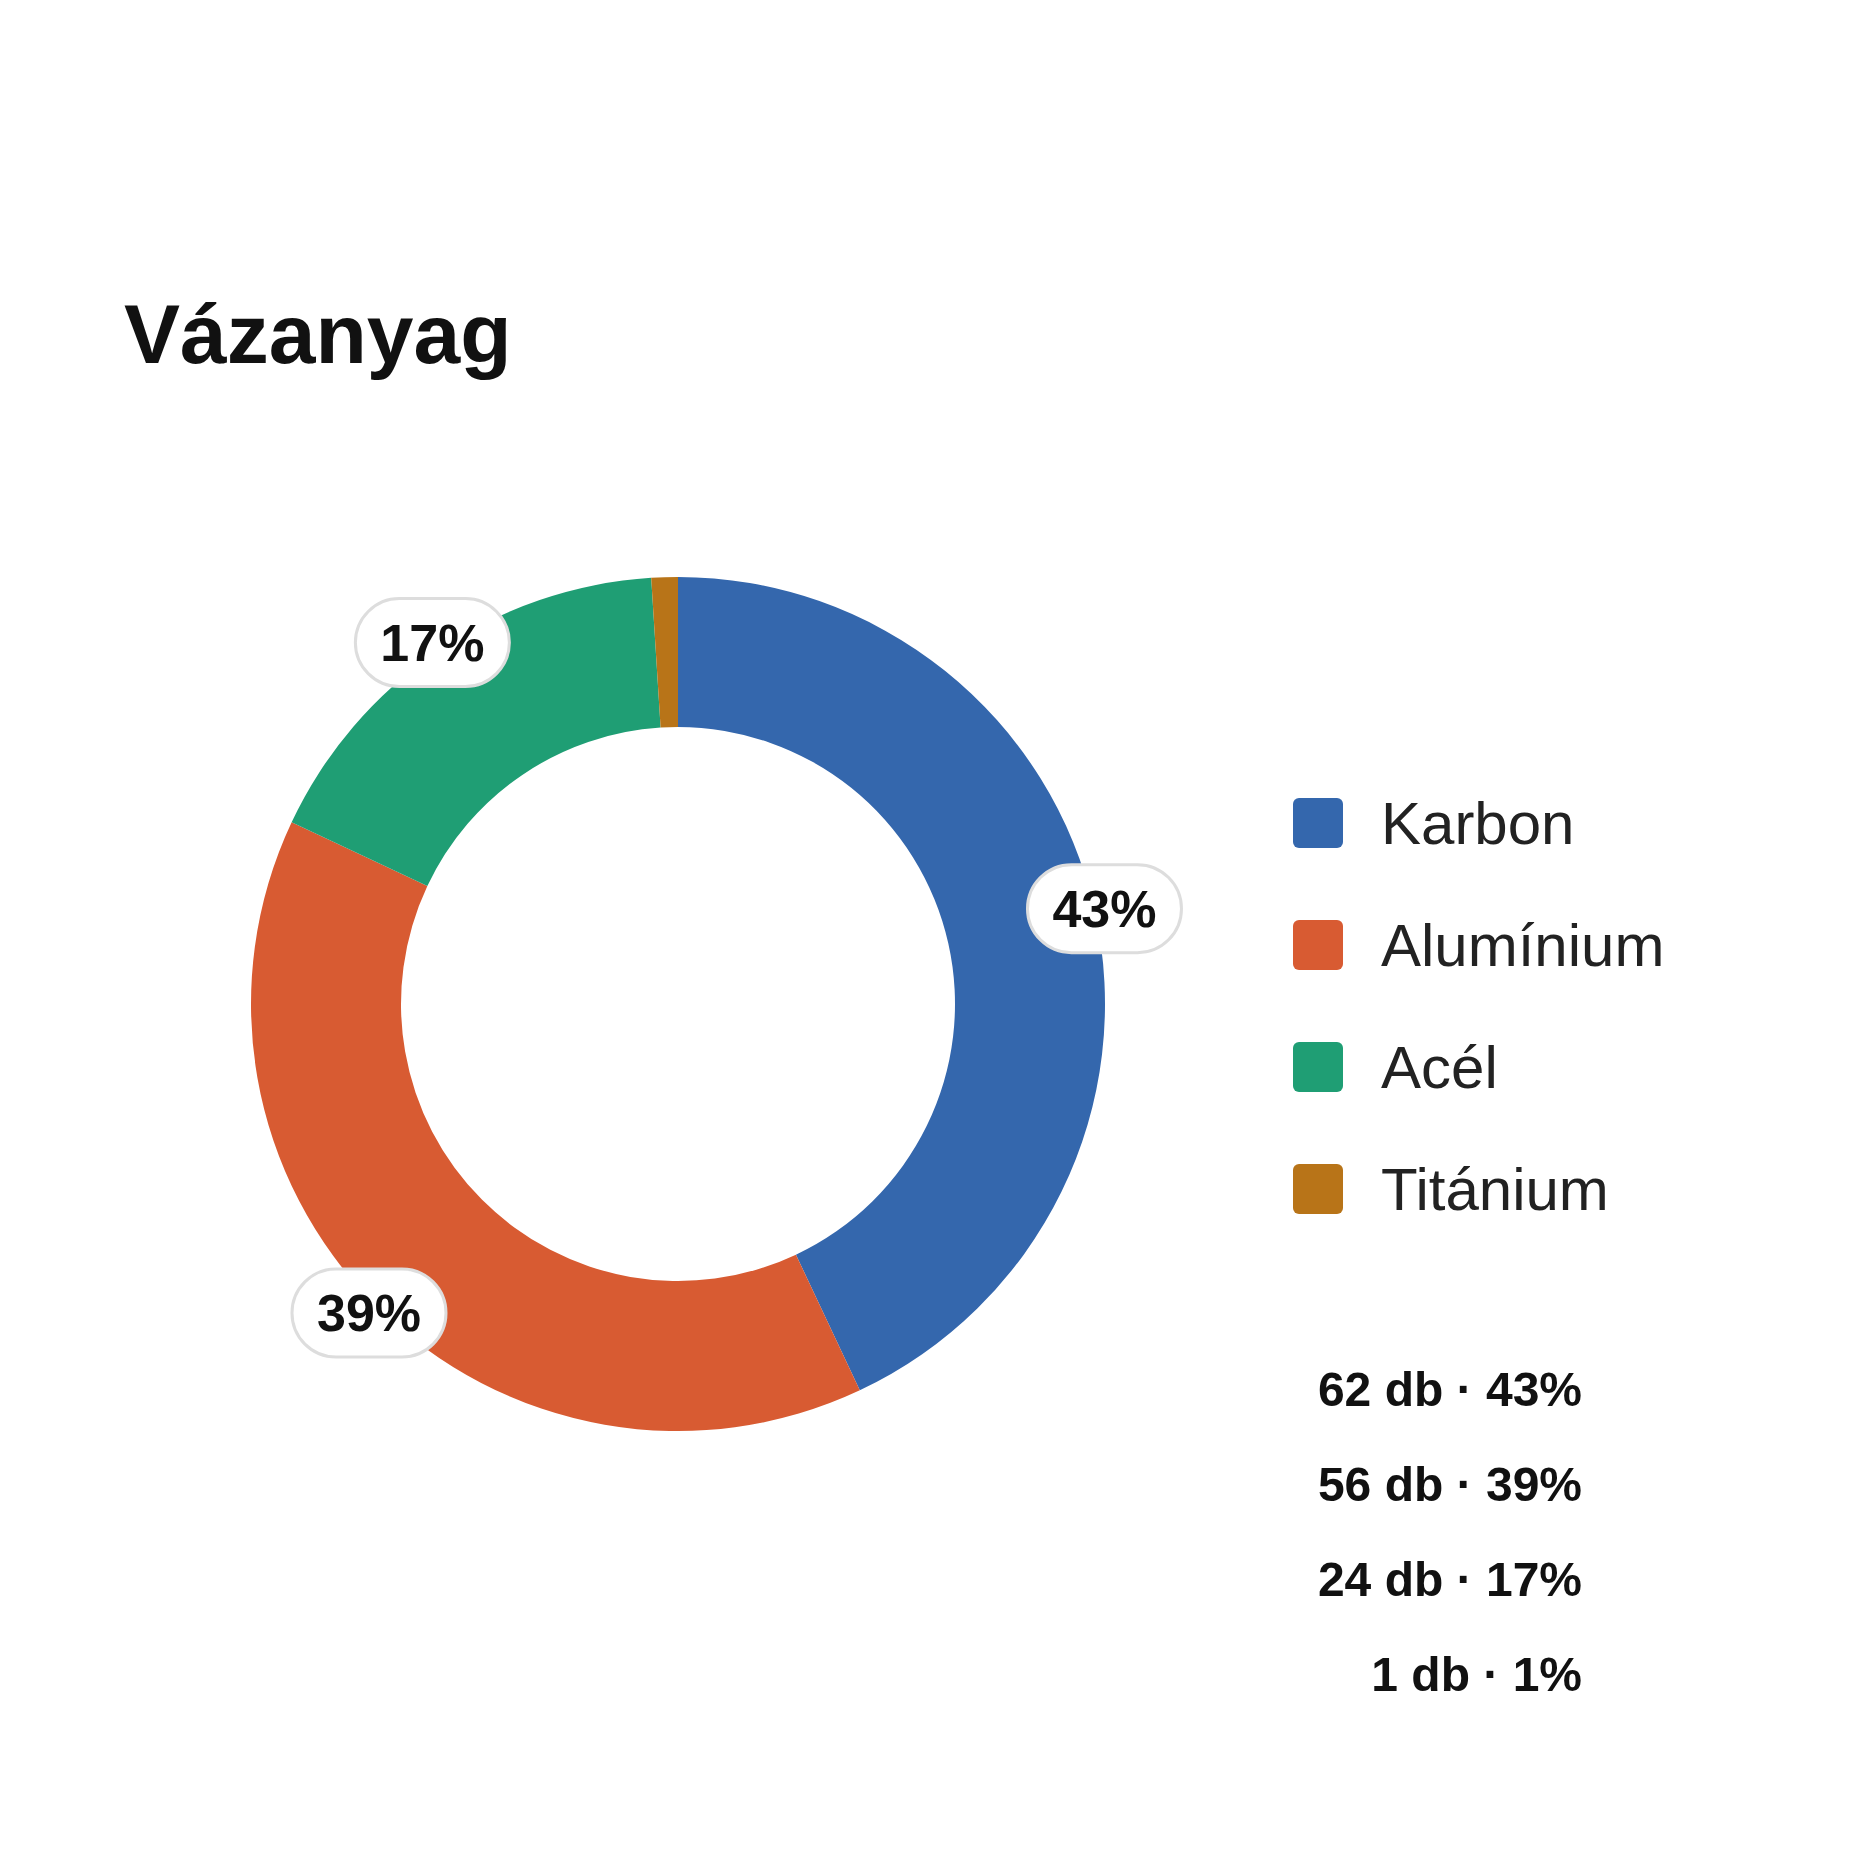  I want to click on text: 24 db · 17%, so click(1449, 1579).